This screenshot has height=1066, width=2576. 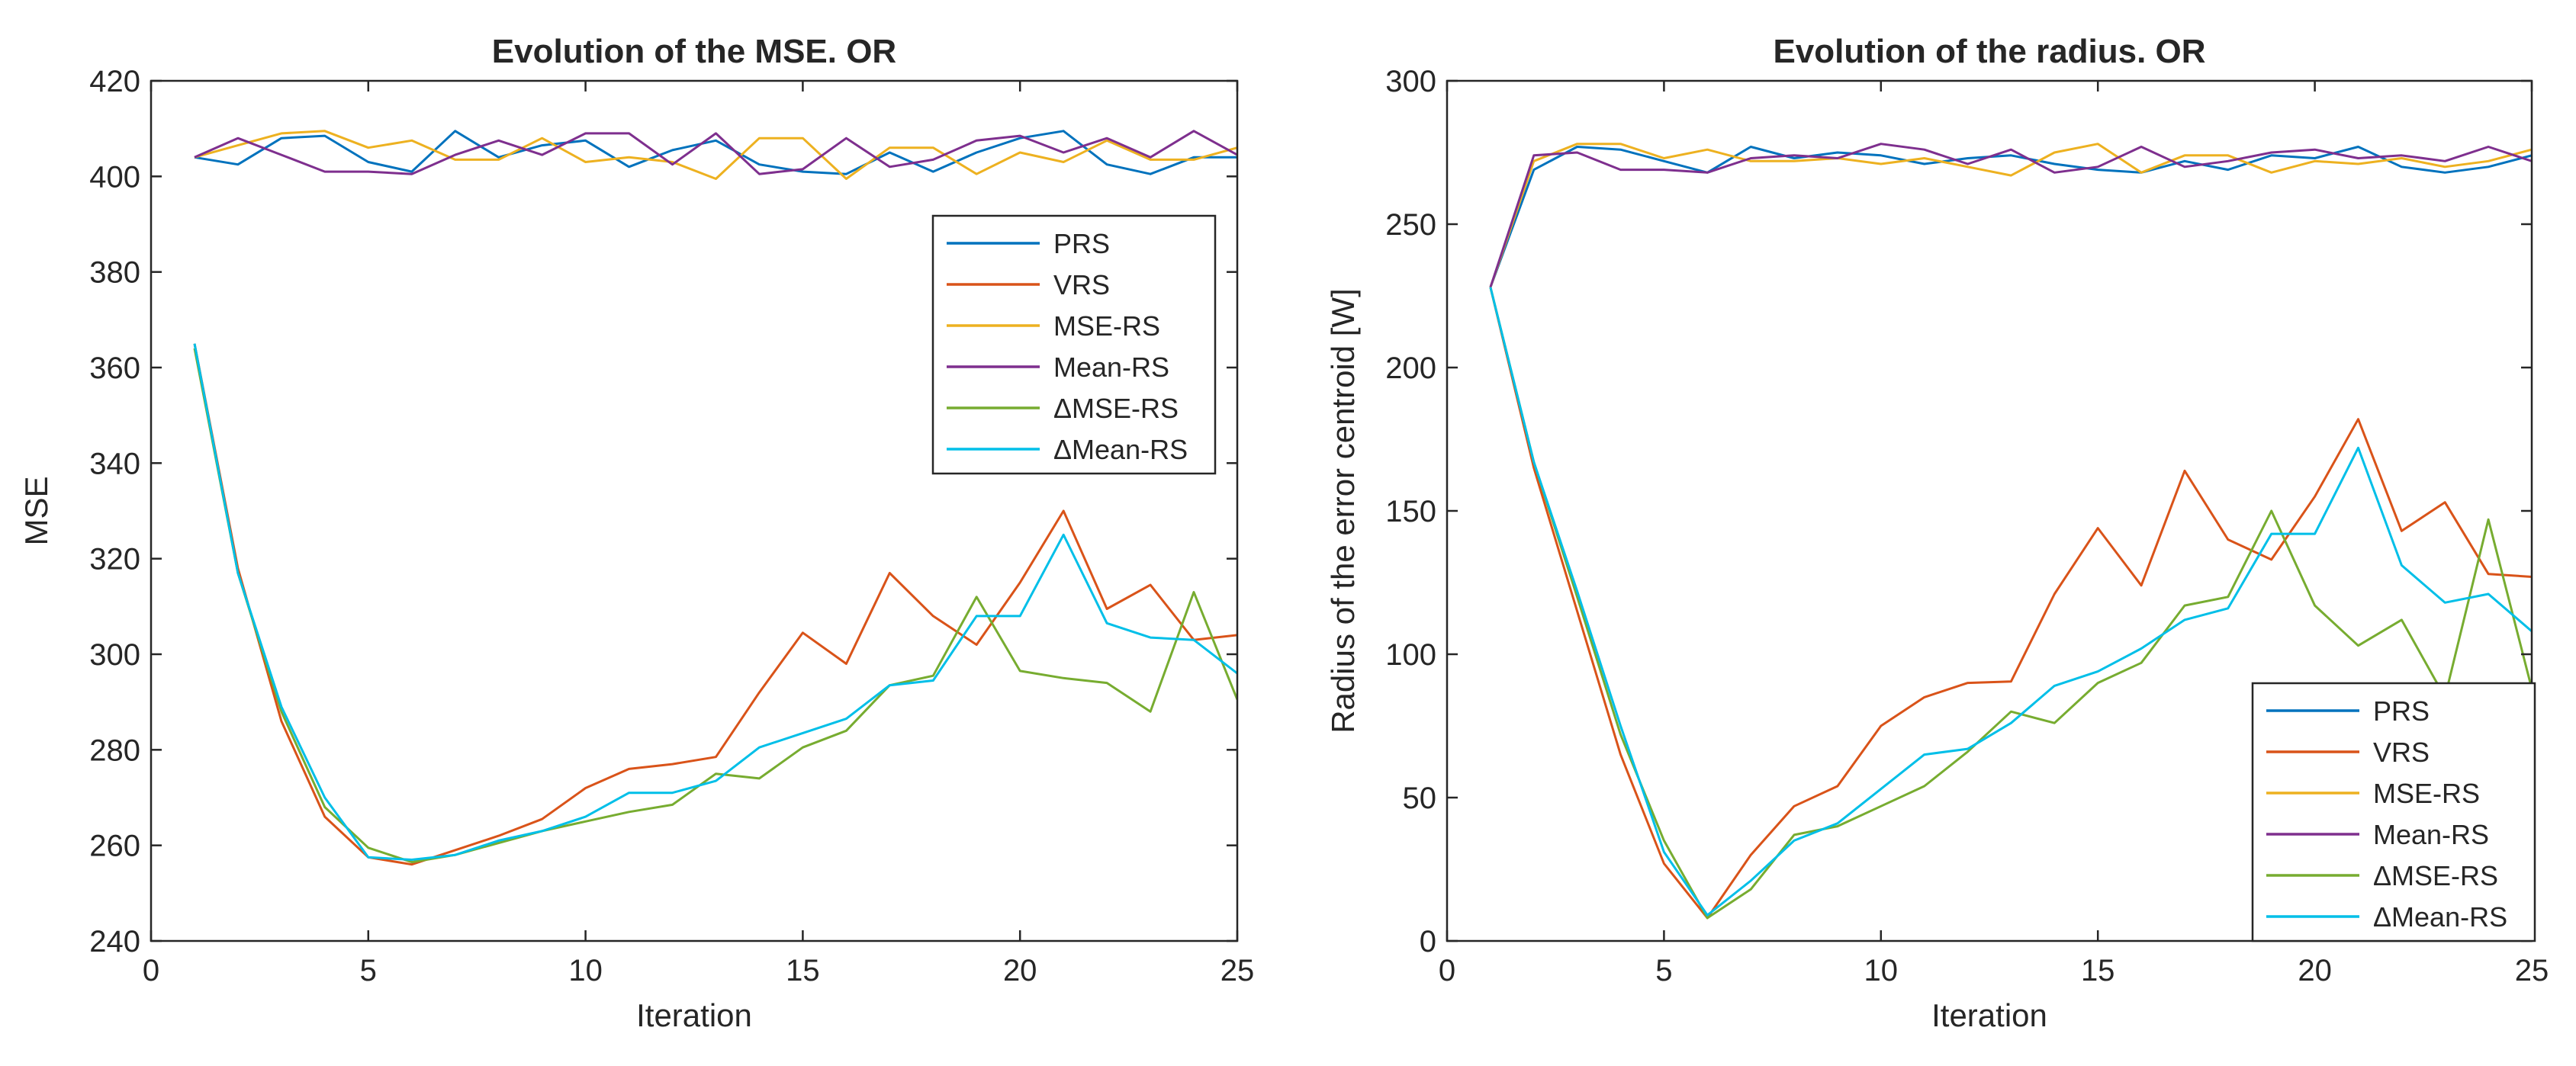 I want to click on y-tick-label: 100, so click(x=1411, y=655).